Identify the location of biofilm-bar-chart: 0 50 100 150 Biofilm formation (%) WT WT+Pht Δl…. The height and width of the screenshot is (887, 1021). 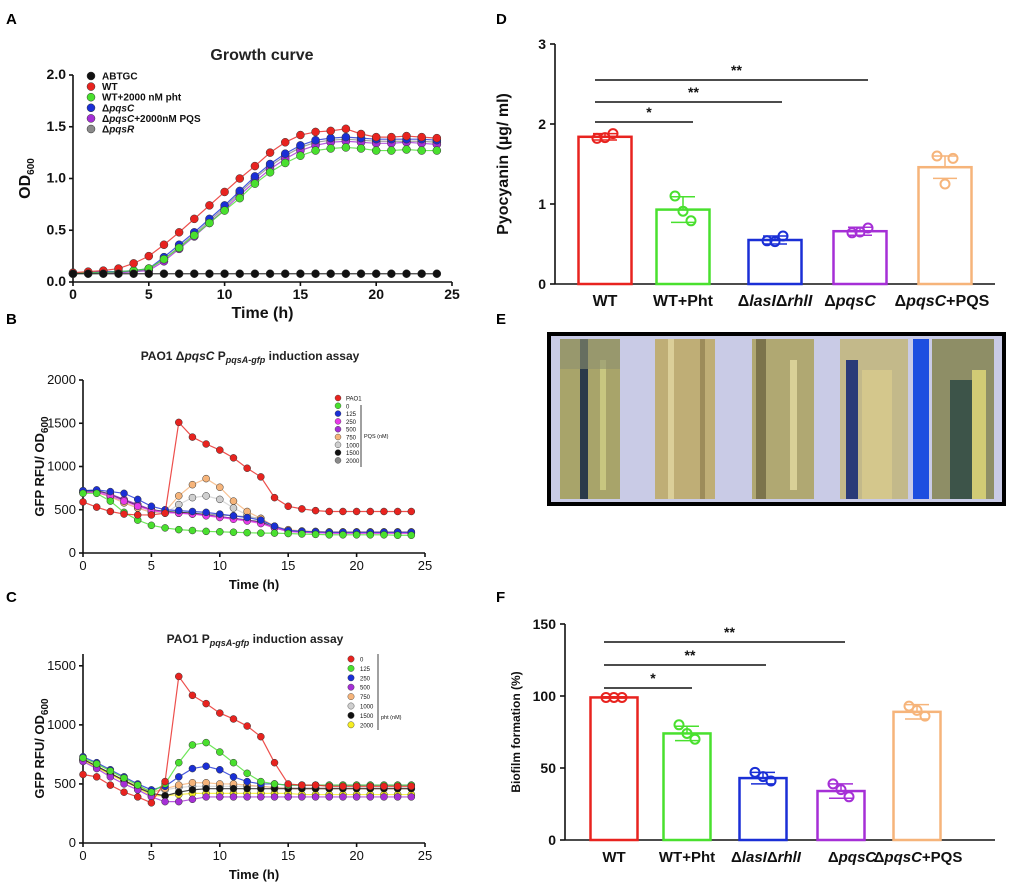
(752, 741).